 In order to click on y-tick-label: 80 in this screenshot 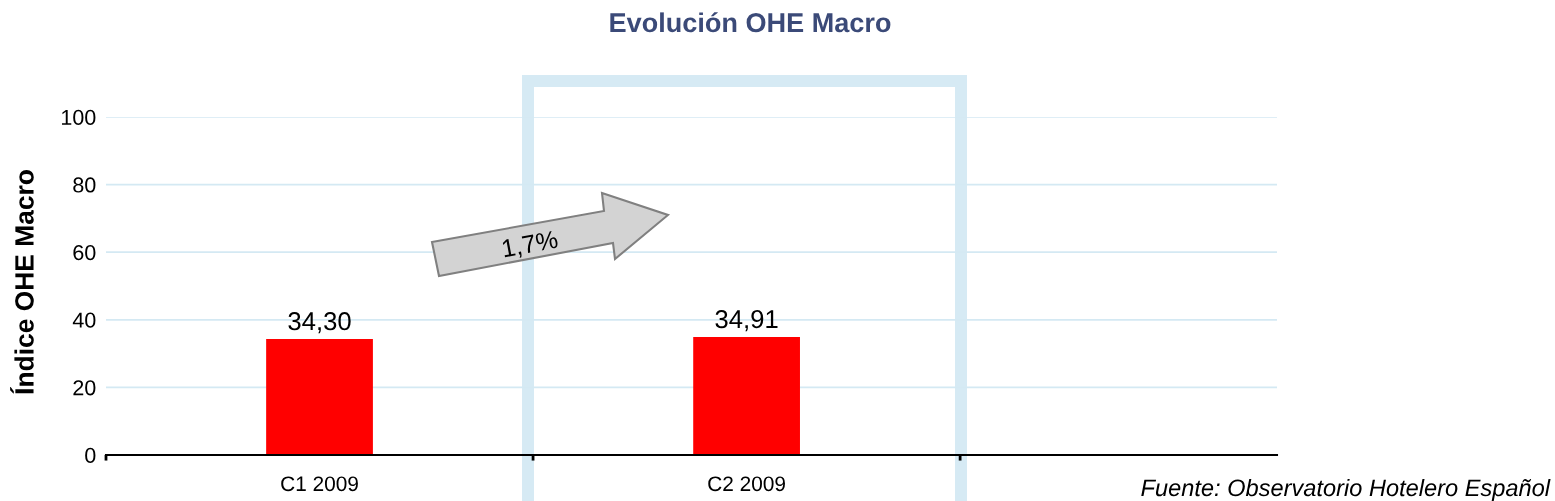, I will do `click(84, 185)`.